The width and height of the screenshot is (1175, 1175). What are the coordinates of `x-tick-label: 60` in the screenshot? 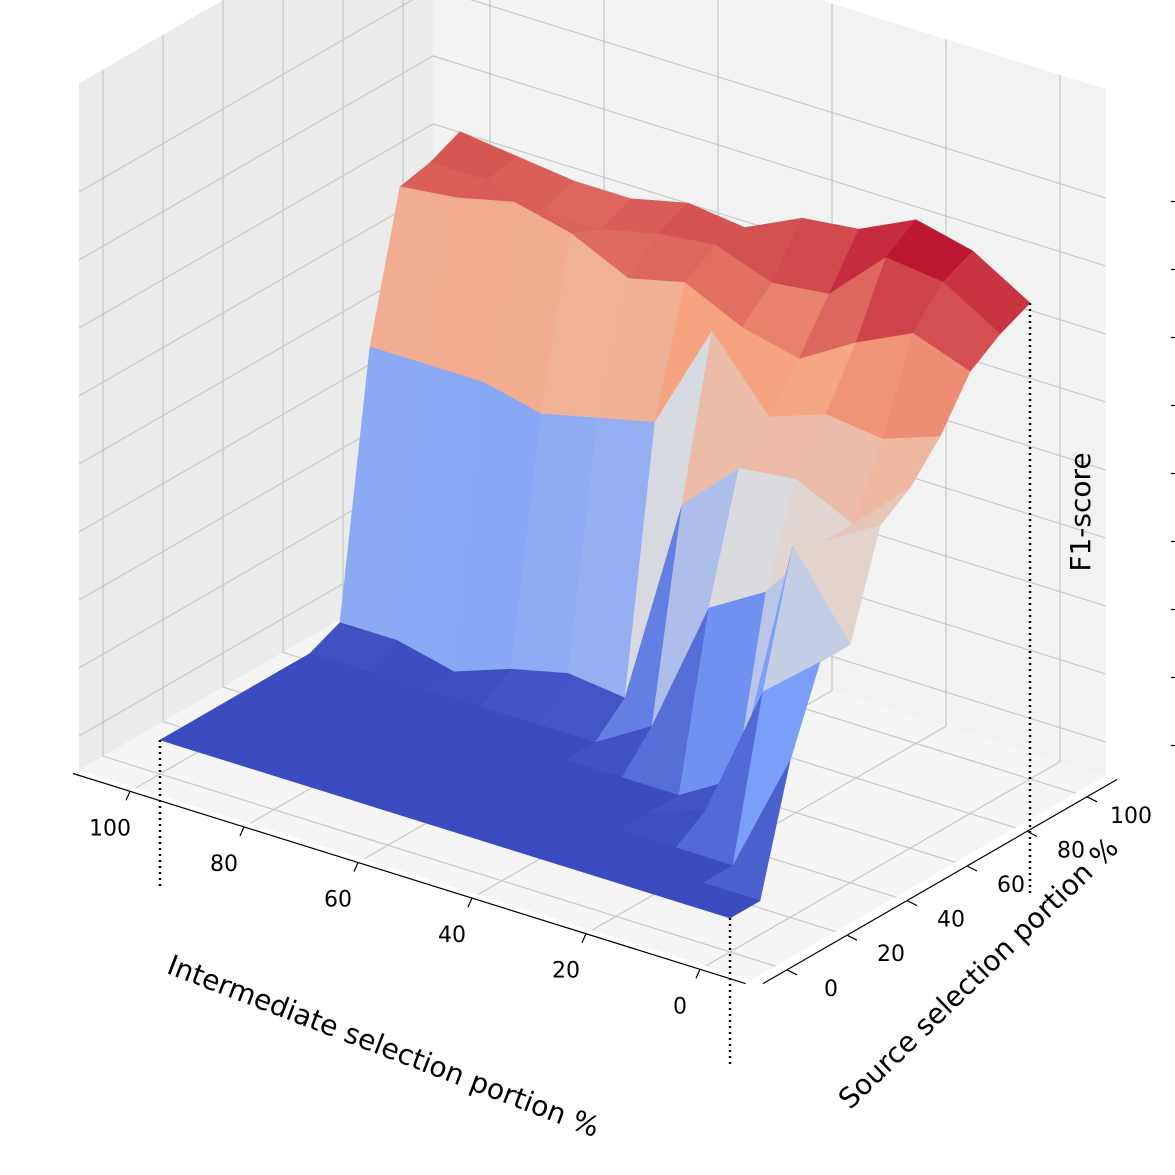 It's located at (338, 900).